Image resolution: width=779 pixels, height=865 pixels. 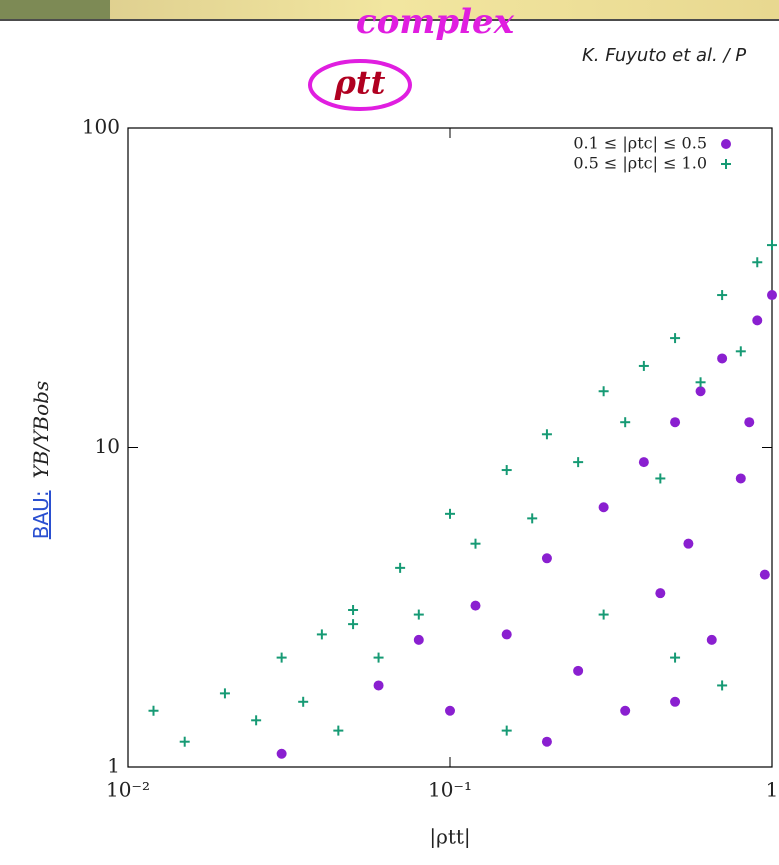 What do you see at coordinates (101, 127) in the screenshot?
I see `y-tick-label: 100` at bounding box center [101, 127].